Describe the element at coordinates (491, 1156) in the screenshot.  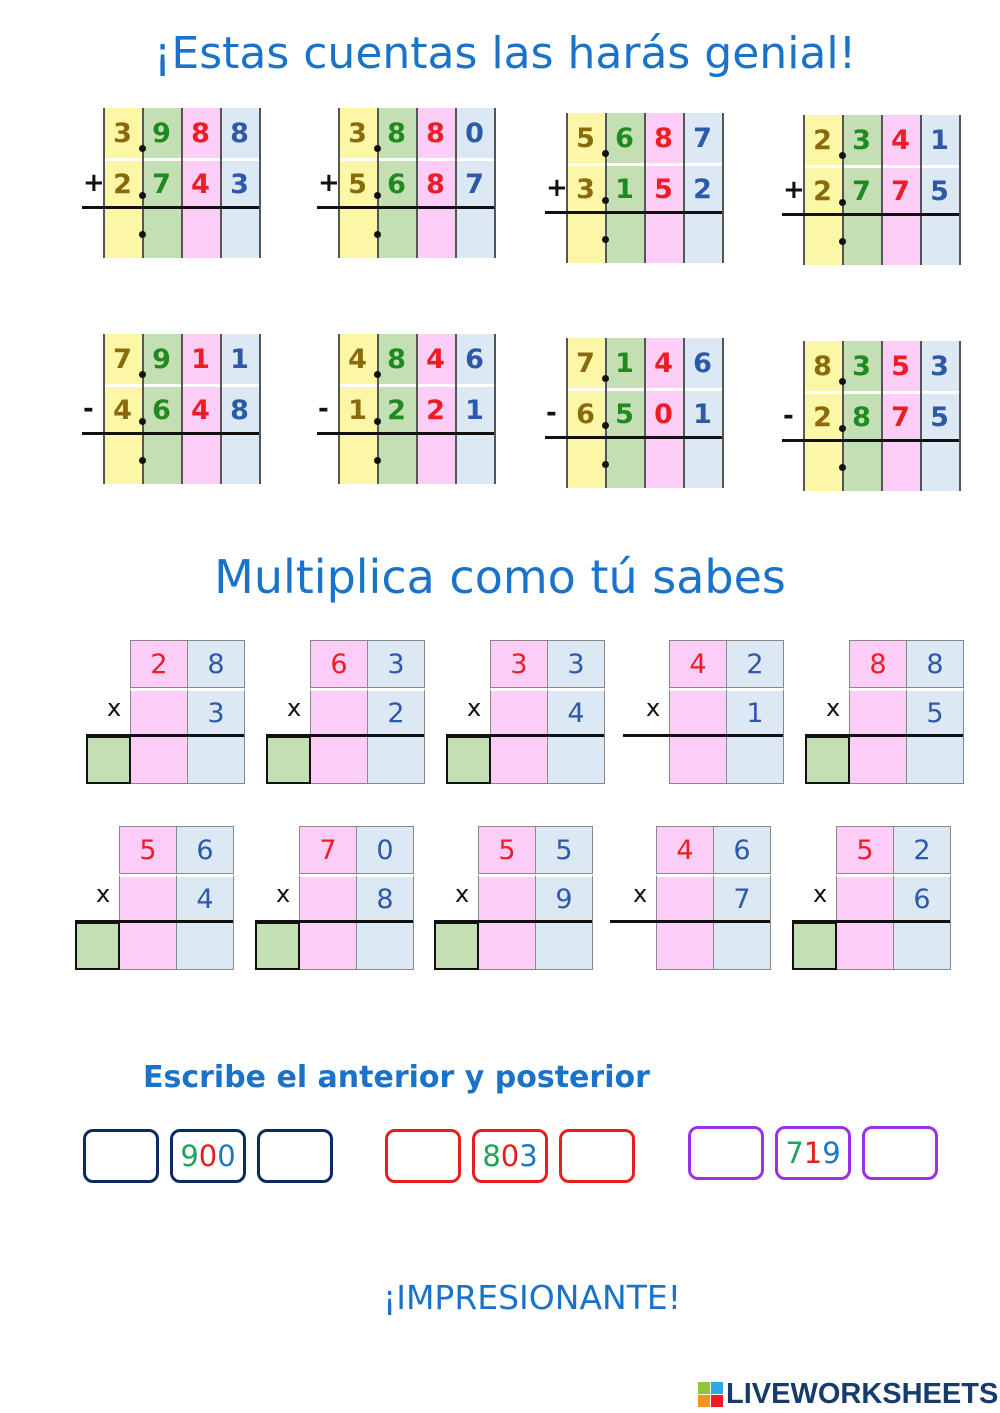
I see `number-digit: 8` at that location.